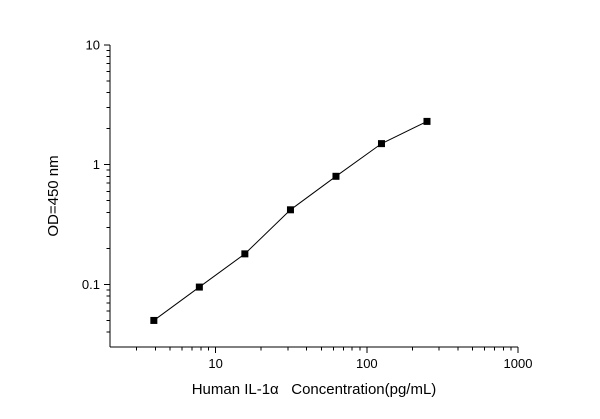 This screenshot has height=419, width=600. I want to click on x-tick-label: 1000, so click(518, 363).